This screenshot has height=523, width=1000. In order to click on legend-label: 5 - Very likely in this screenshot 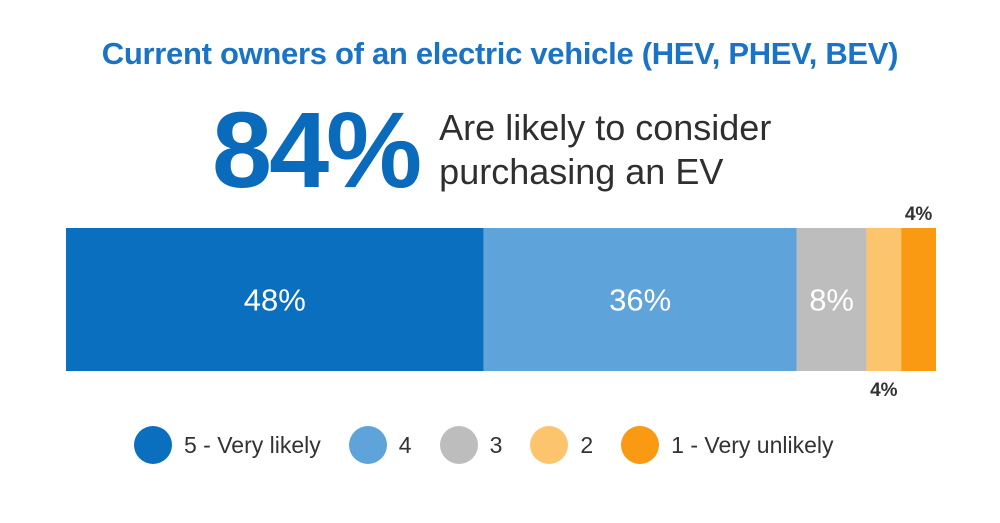, I will do `click(252, 444)`.